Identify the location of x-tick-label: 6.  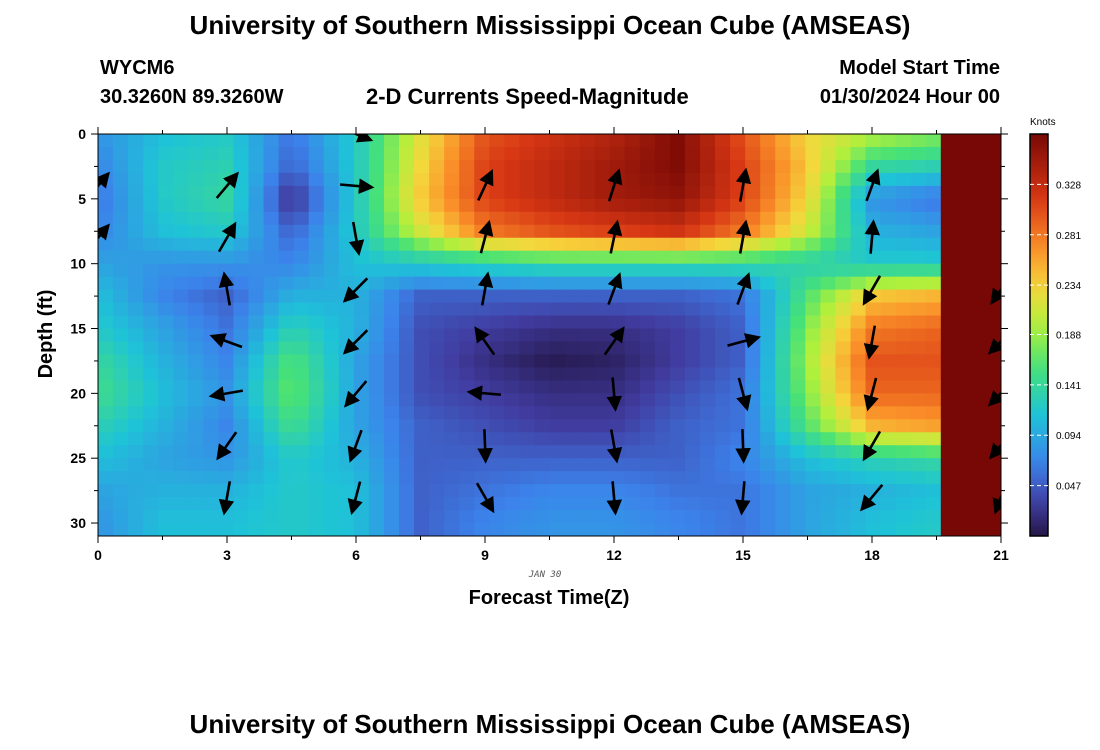
(356, 555).